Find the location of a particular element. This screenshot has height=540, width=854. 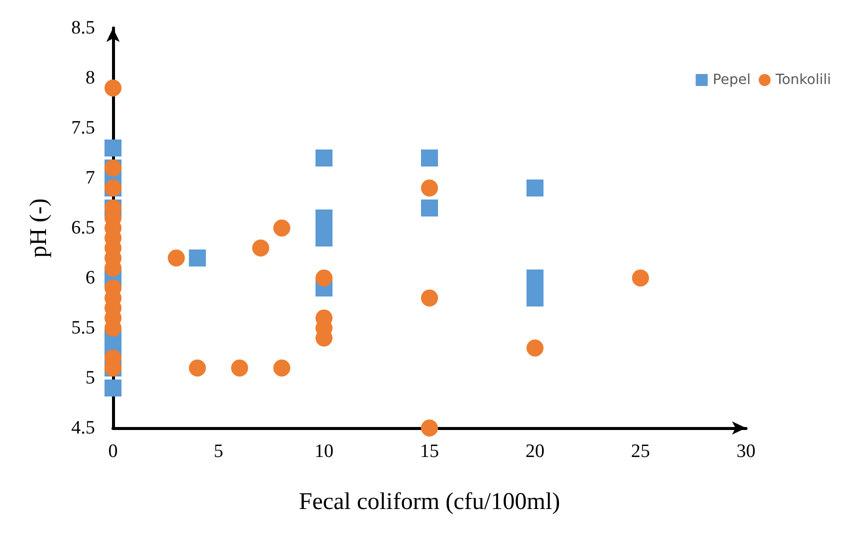

x-tick-label: 25 is located at coordinates (640, 451).